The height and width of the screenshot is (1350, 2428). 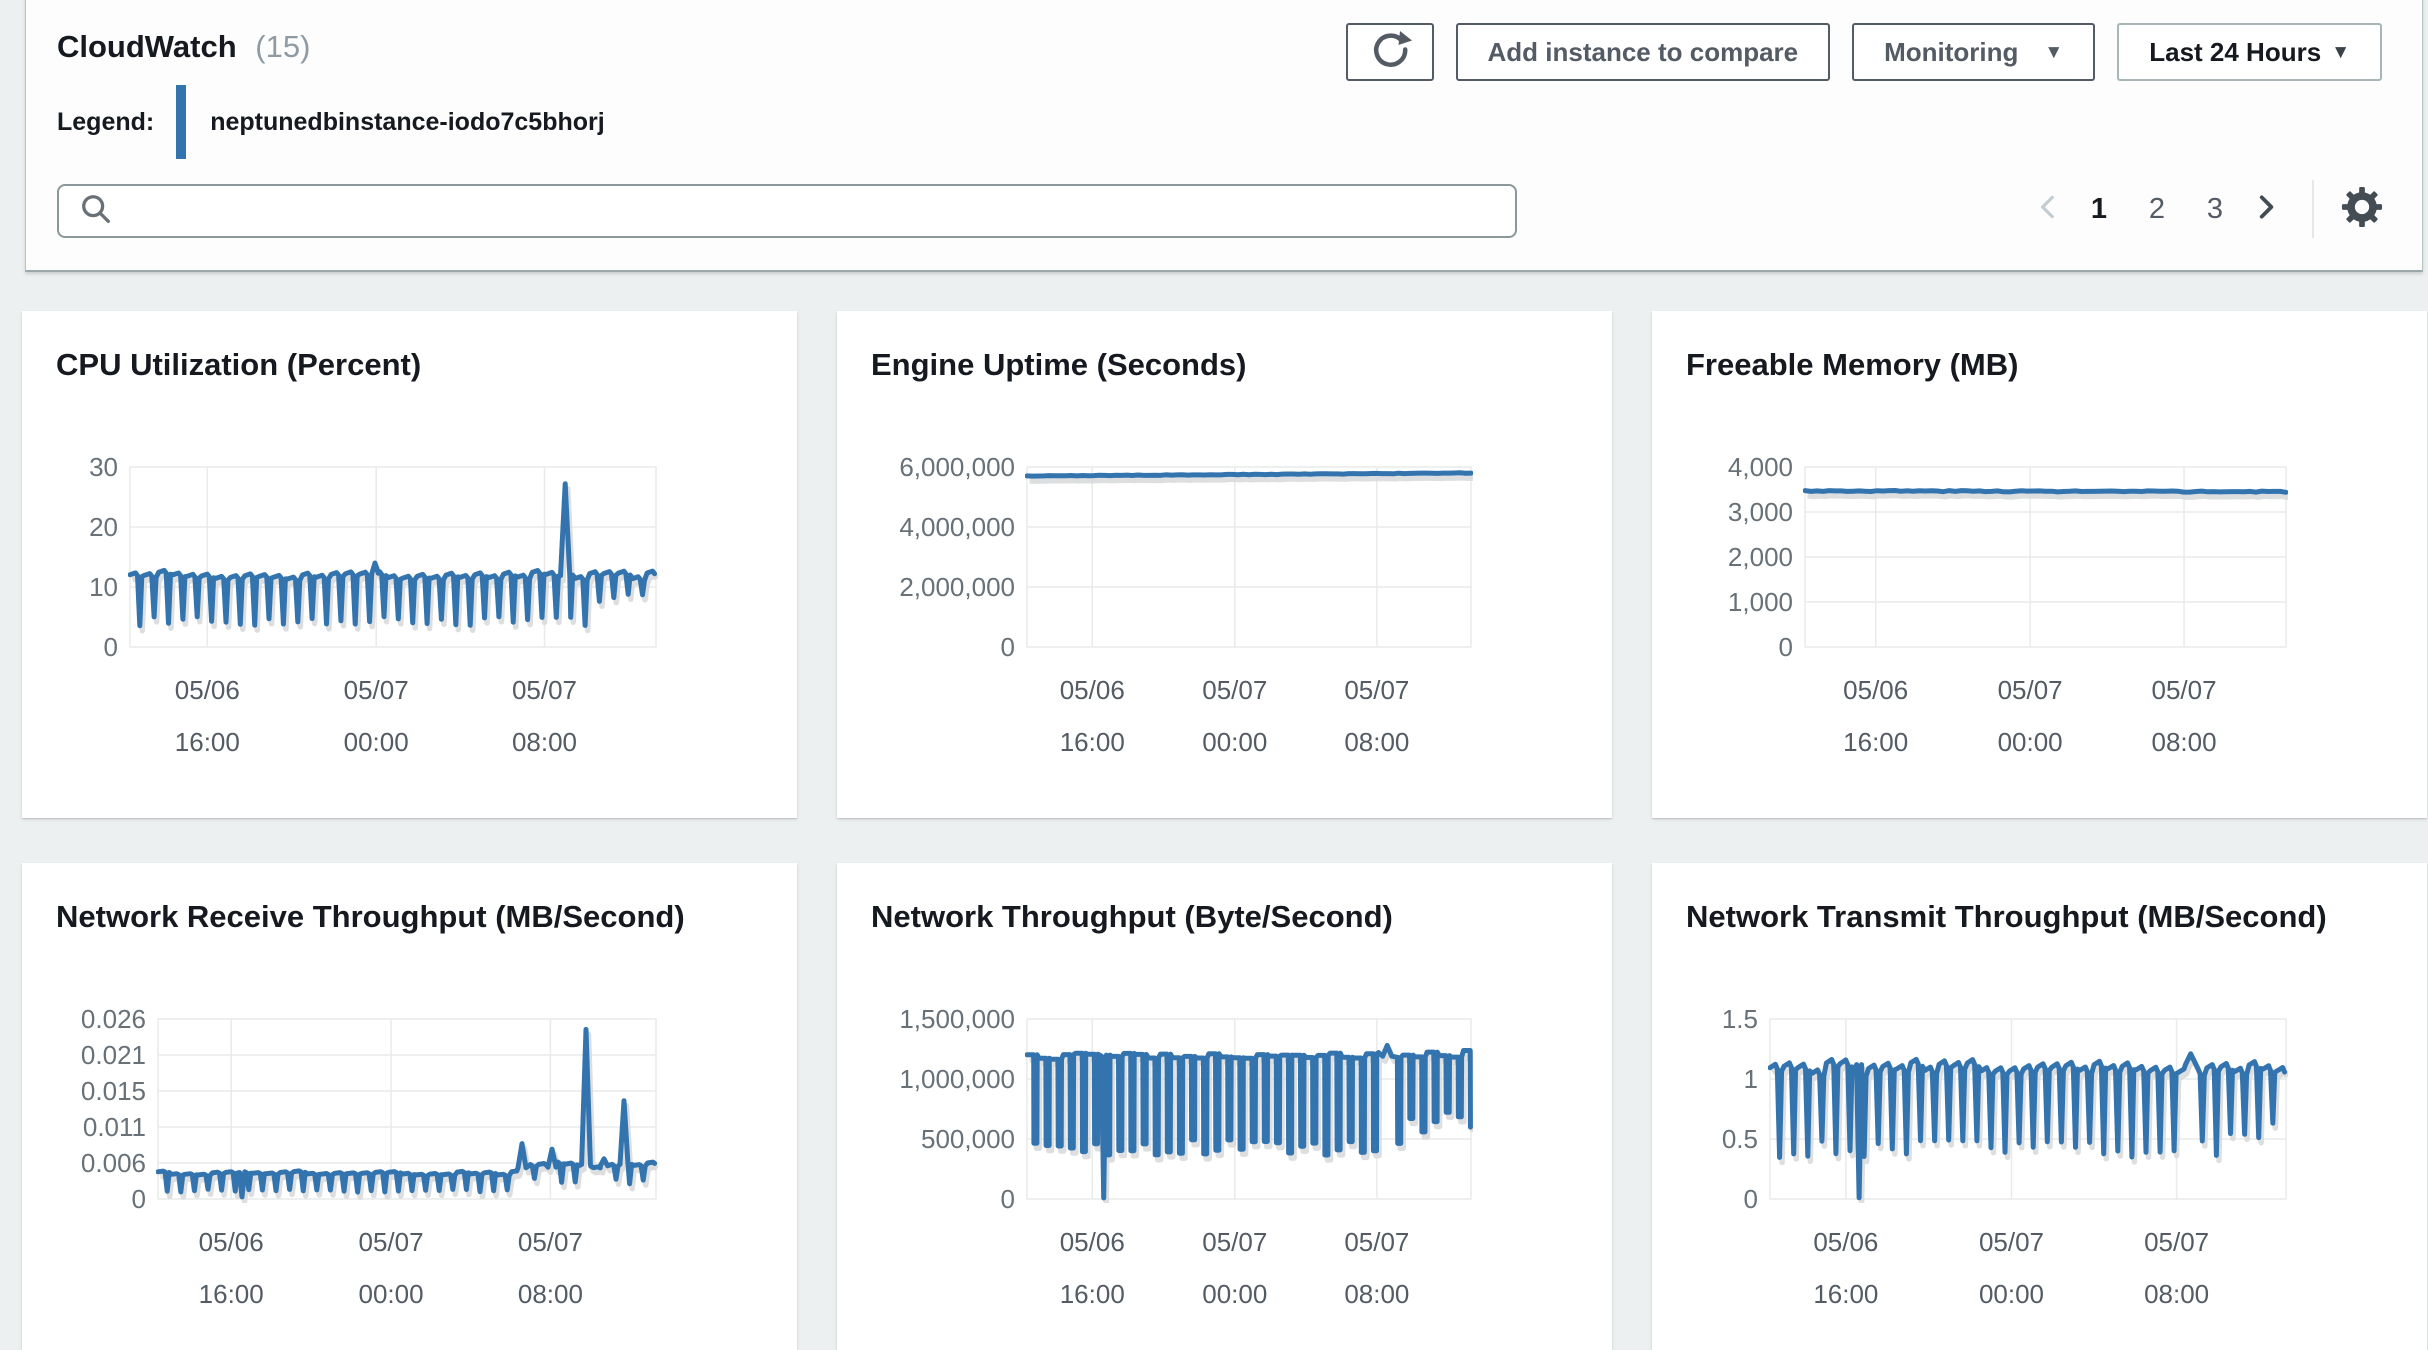 I want to click on monitoring-dropdown-button: Monitoring ▼, so click(x=1974, y=52).